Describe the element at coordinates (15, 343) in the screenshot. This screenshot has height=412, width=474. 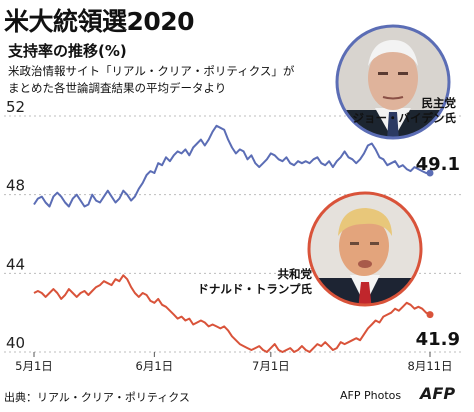
I see `y-tick-label: 40` at that location.